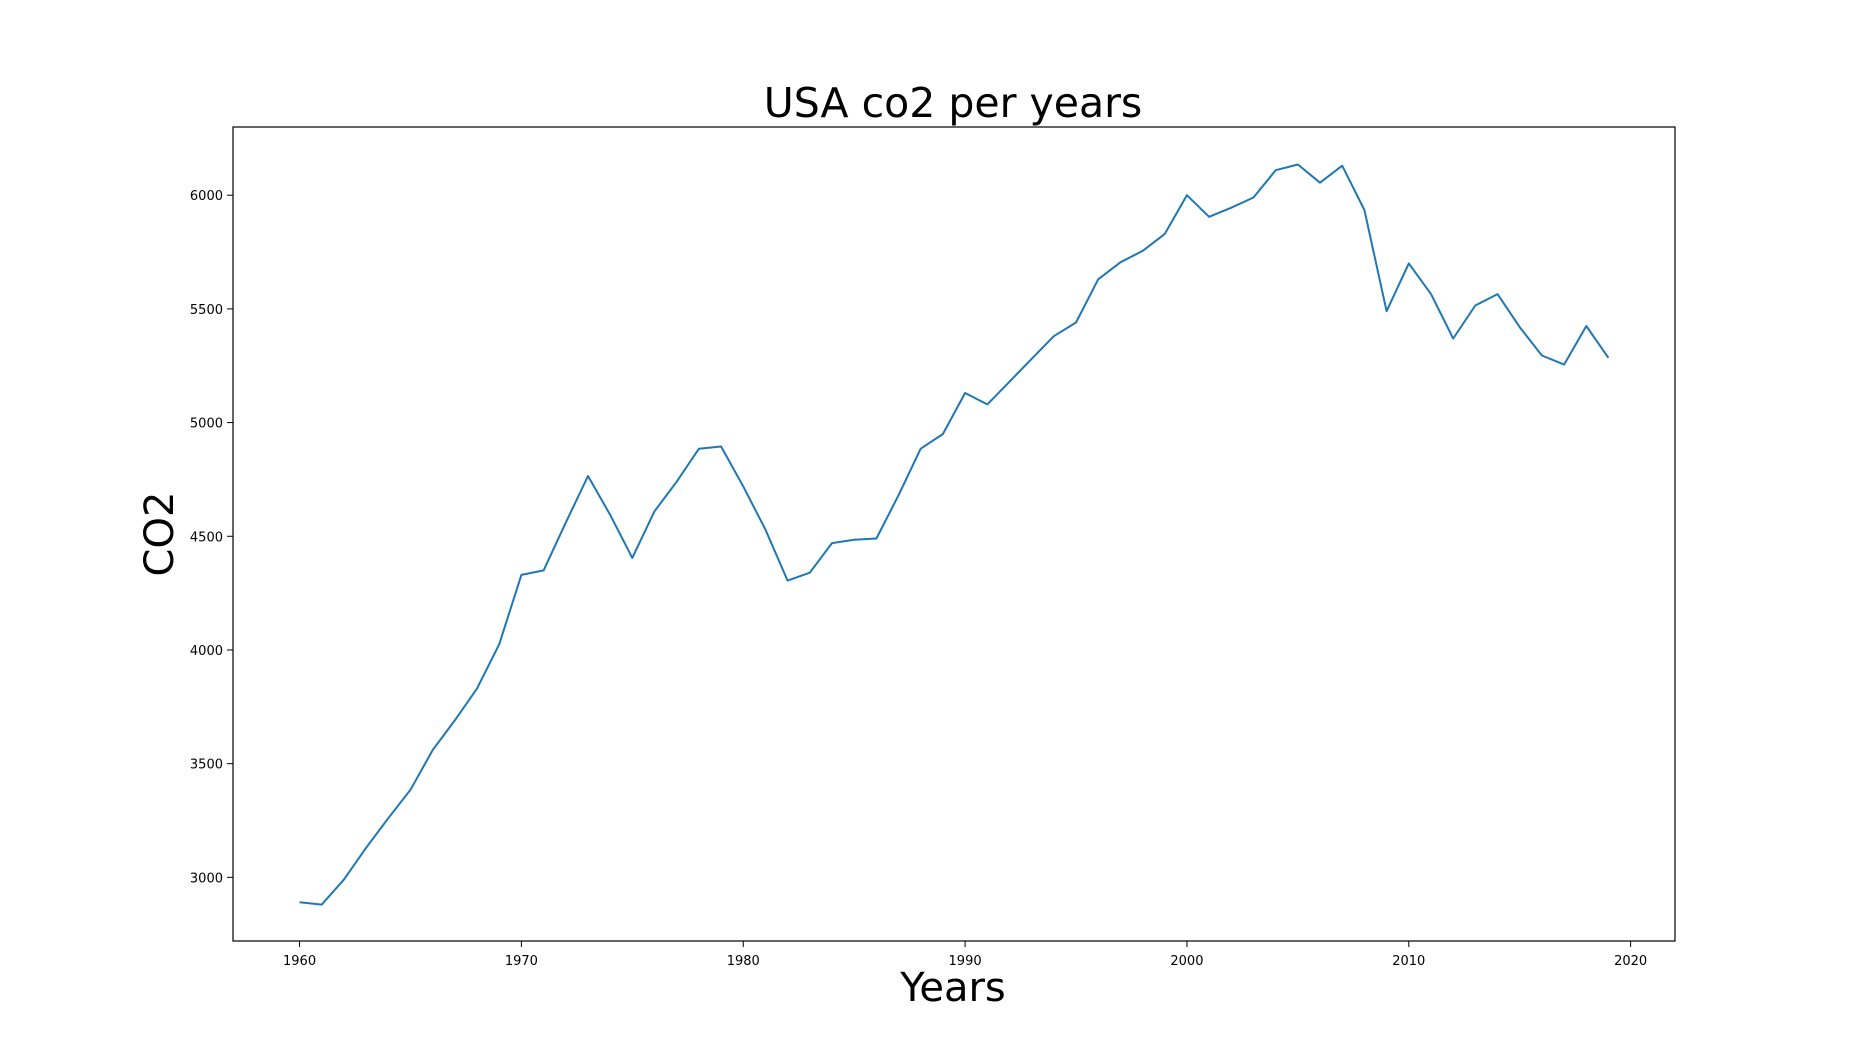  I want to click on x-tick-label: 1970, so click(521, 961).